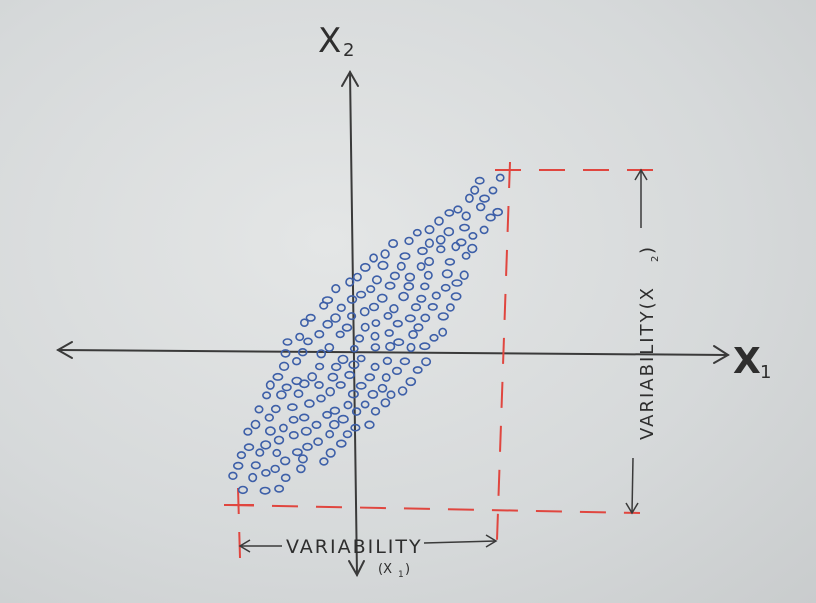 Image resolution: width=816 pixels, height=603 pixels. What do you see at coordinates (407, 569) in the screenshot?
I see `variability-x-close: )` at bounding box center [407, 569].